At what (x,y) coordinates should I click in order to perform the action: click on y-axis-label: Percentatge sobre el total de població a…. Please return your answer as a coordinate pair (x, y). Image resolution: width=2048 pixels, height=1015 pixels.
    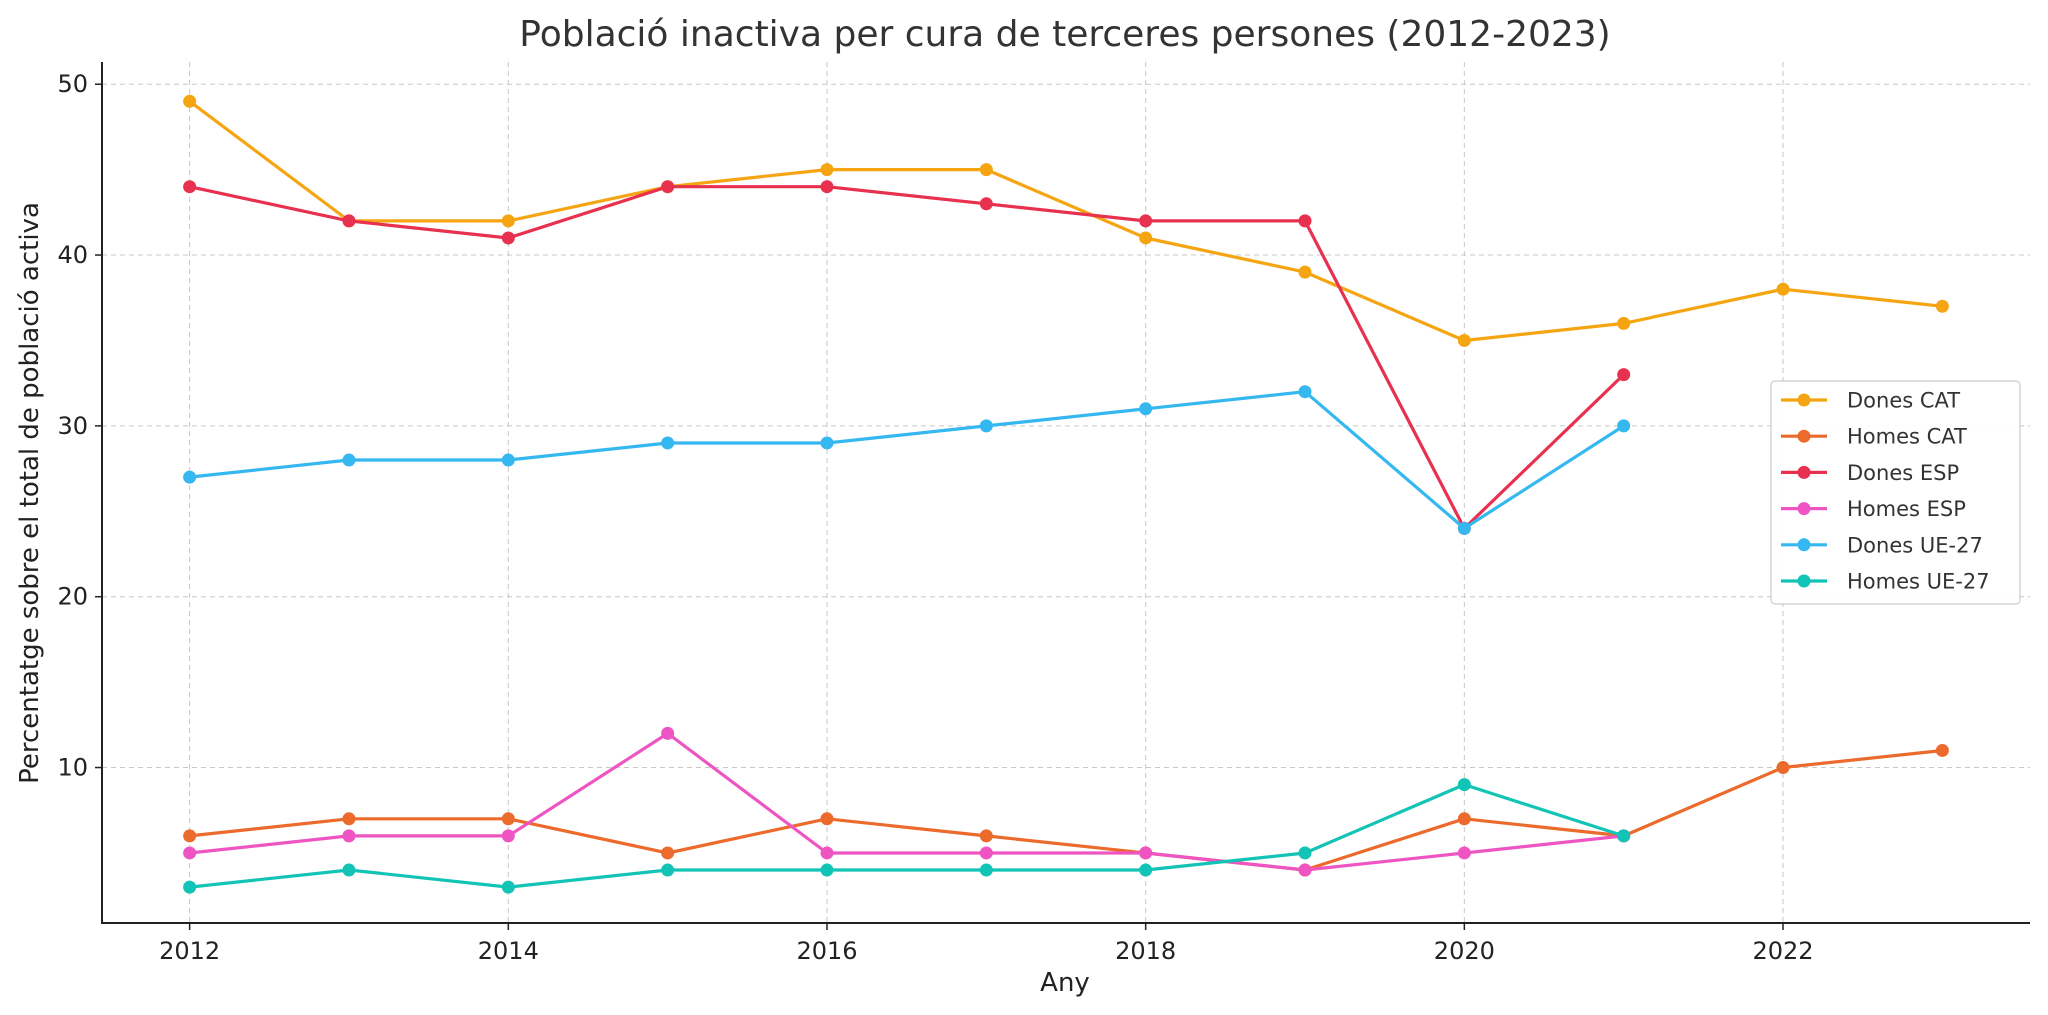
    Looking at the image, I should click on (30, 493).